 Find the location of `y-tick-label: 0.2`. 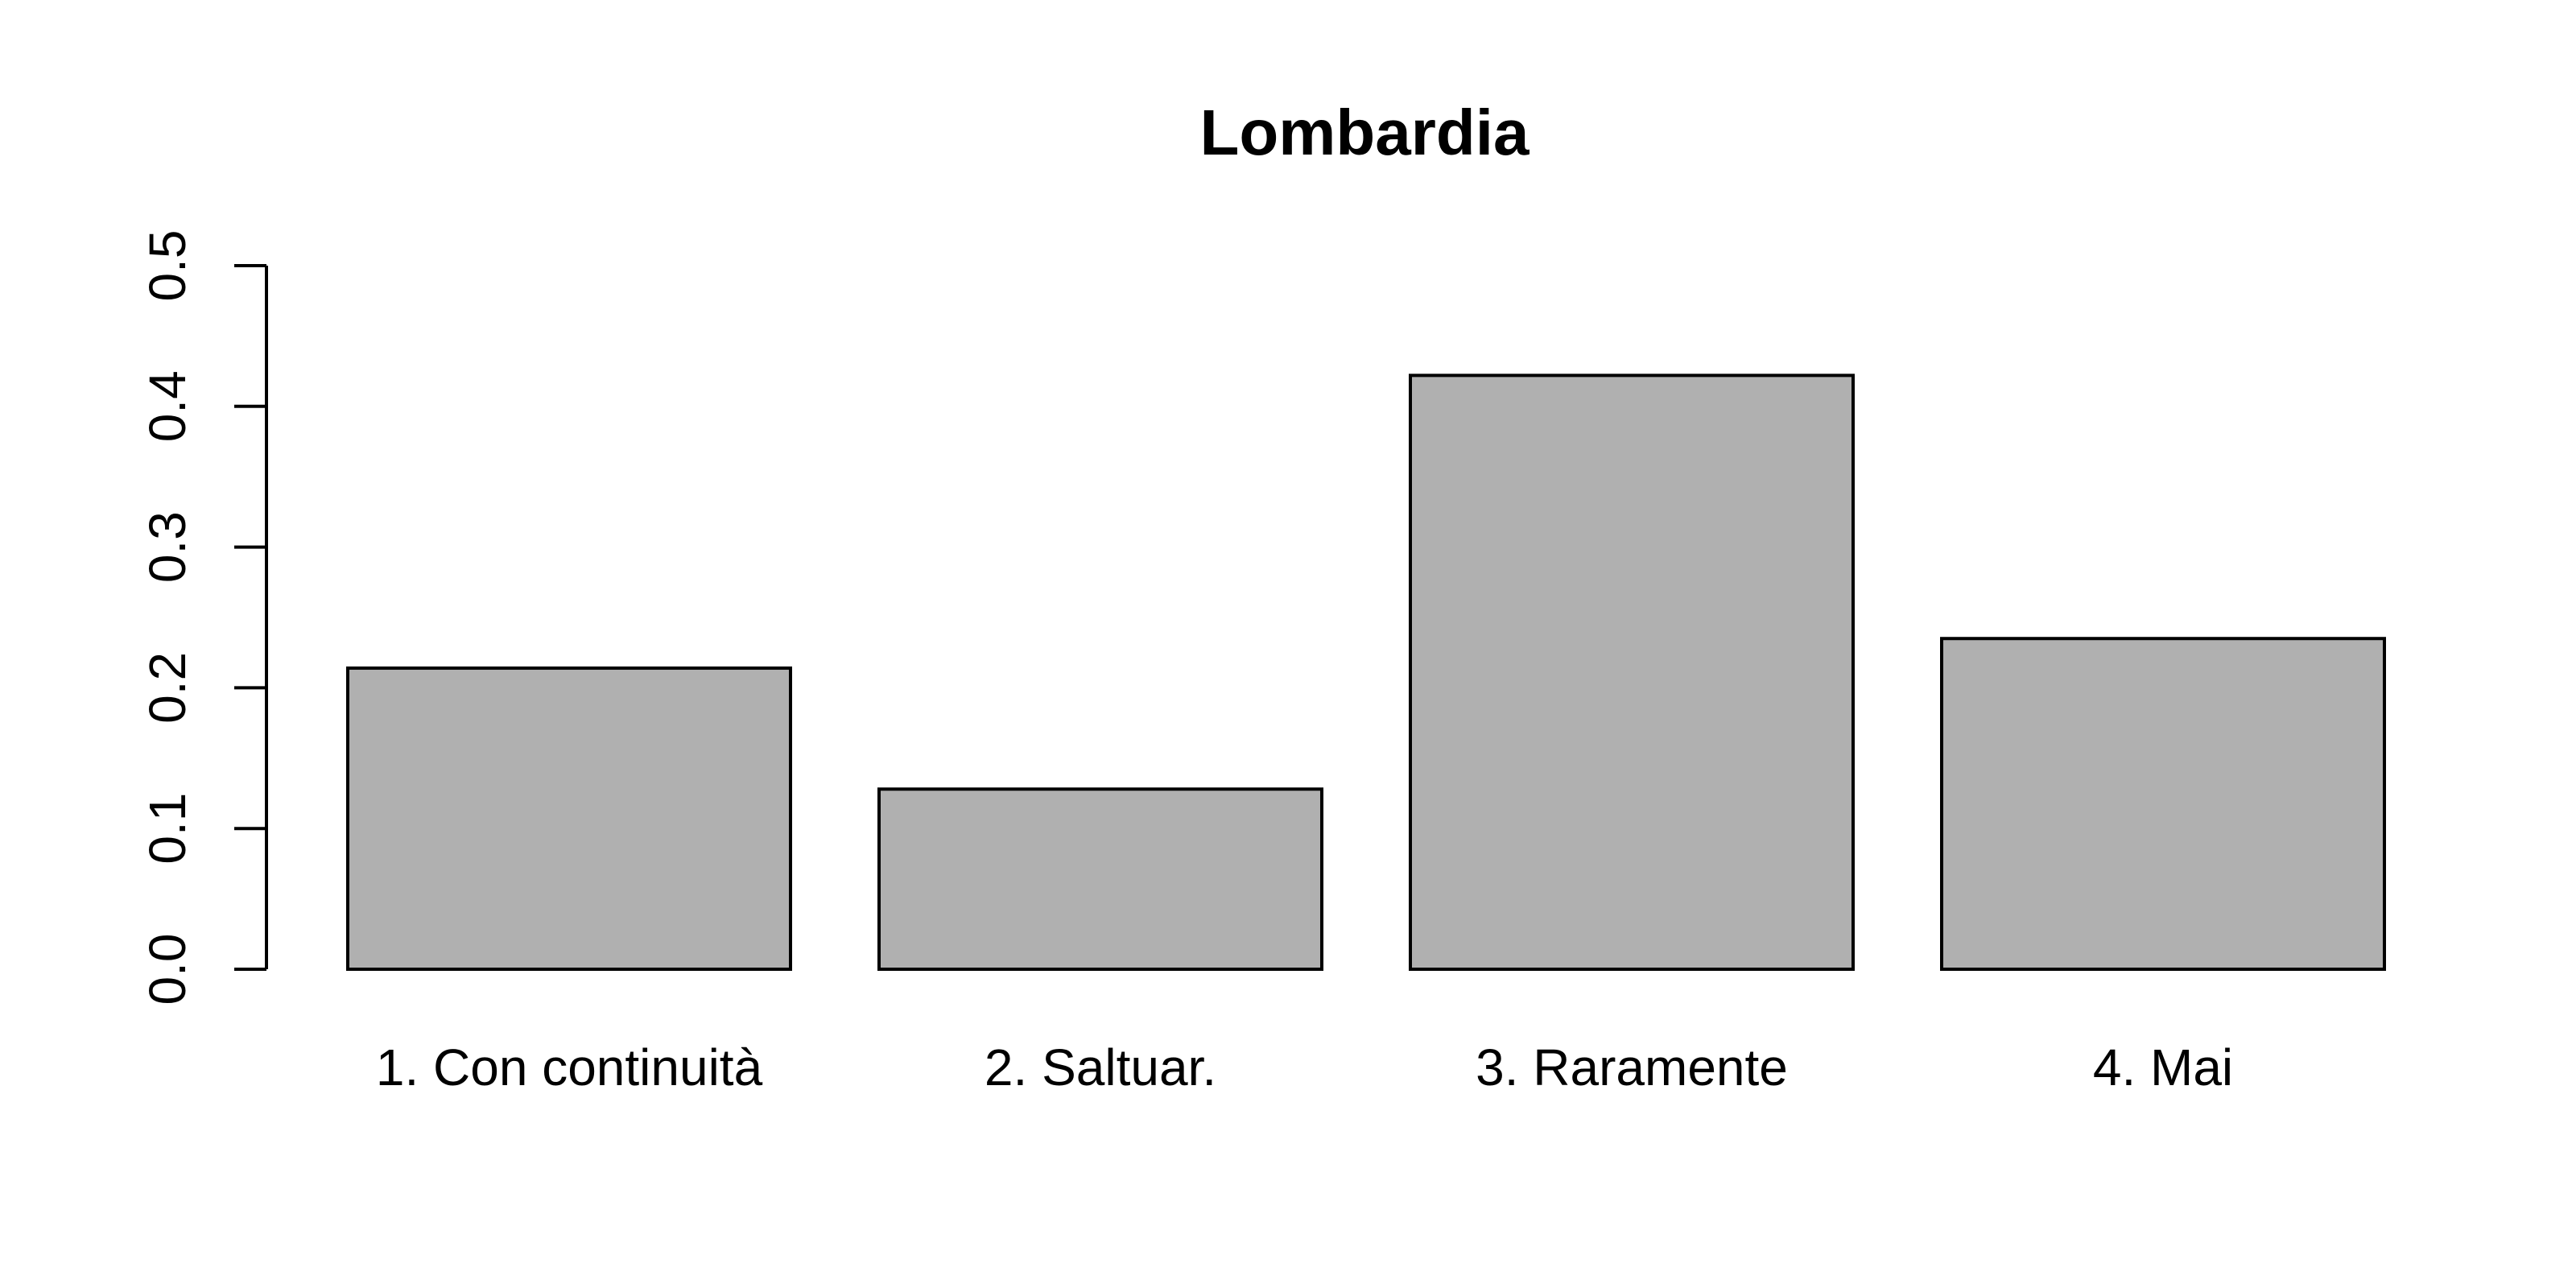

y-tick-label: 0.2 is located at coordinates (167, 688).